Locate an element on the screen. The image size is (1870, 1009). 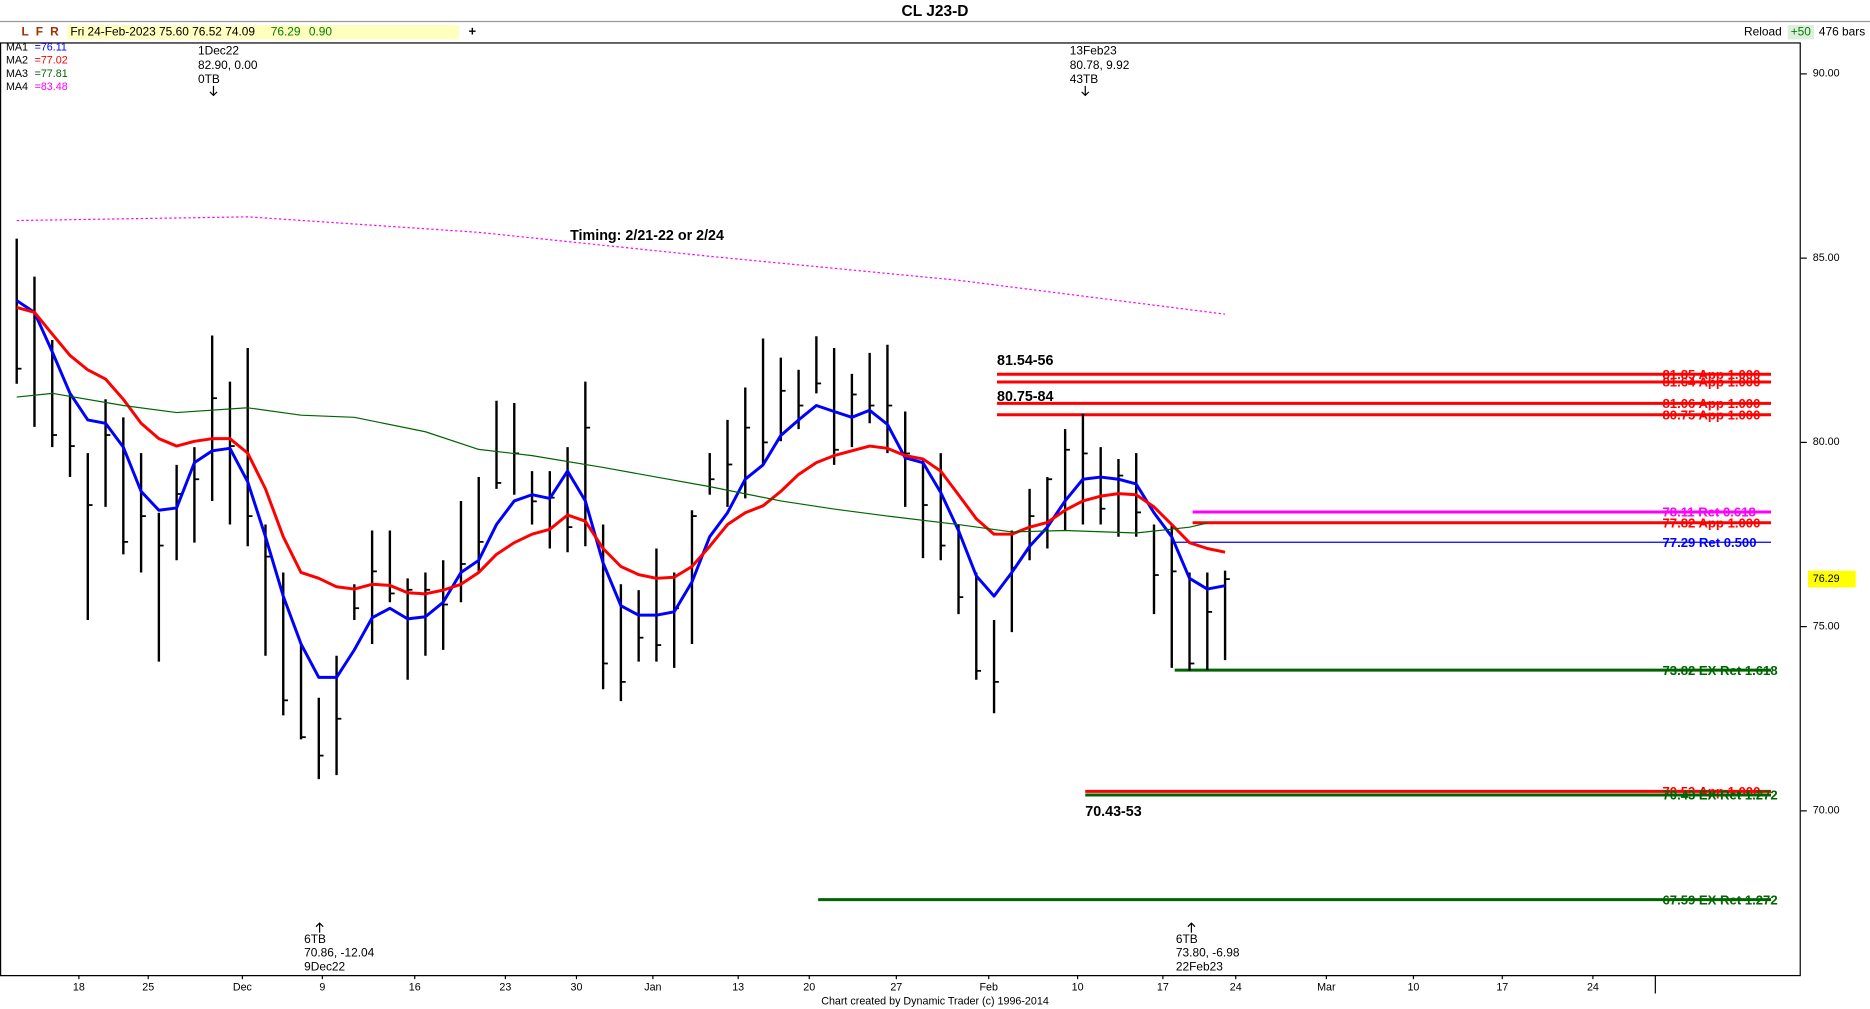
level-label: 77.29 Ret 0.500 is located at coordinates (1709, 542).